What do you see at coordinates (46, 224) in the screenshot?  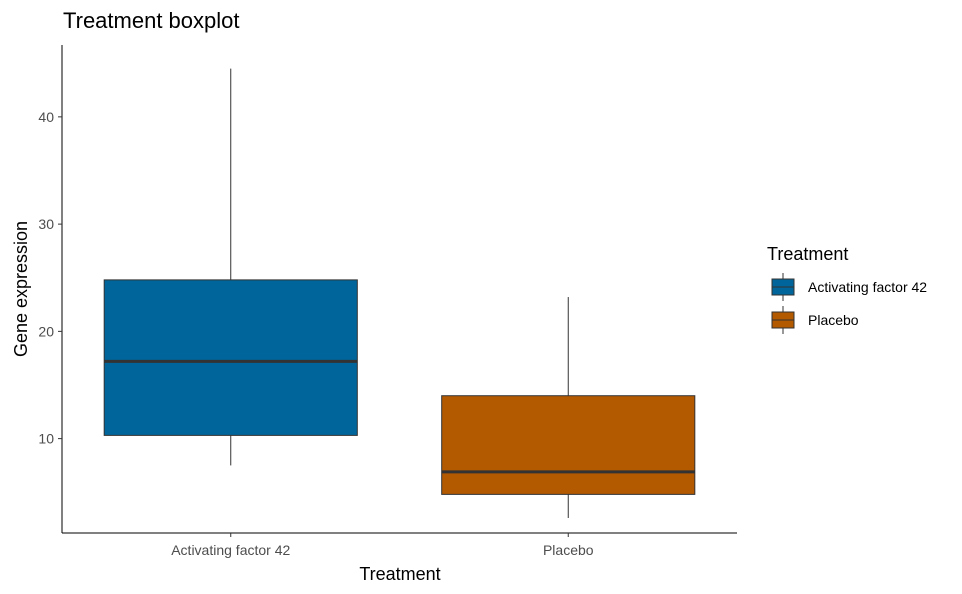 I see `y-tick-label: 30` at bounding box center [46, 224].